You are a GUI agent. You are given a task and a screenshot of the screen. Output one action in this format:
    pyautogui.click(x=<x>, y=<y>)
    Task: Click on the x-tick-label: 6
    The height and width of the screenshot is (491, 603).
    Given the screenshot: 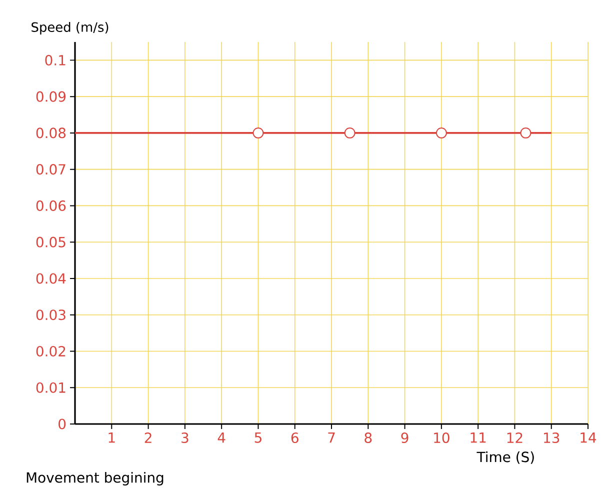 What is the action you would take?
    pyautogui.click(x=294, y=438)
    